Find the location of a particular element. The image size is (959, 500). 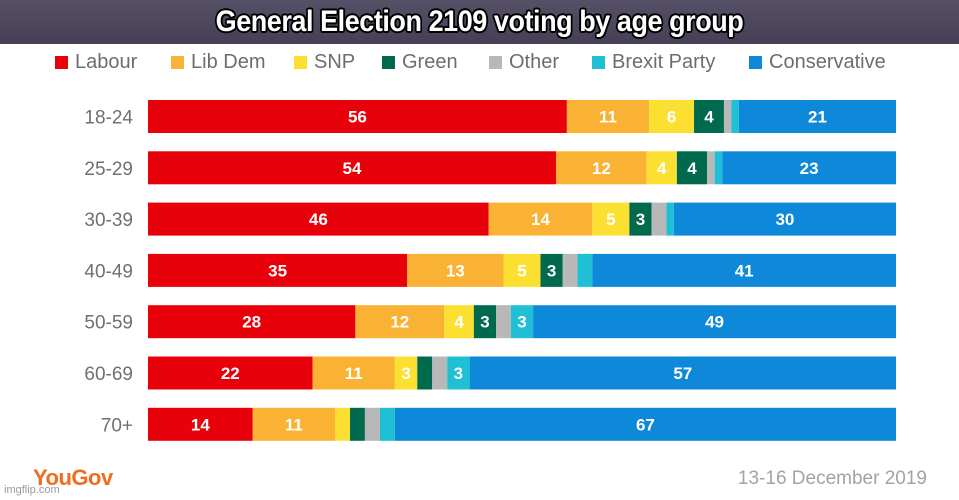

legend-item-lib-dem: Lib Dem is located at coordinates (218, 62).